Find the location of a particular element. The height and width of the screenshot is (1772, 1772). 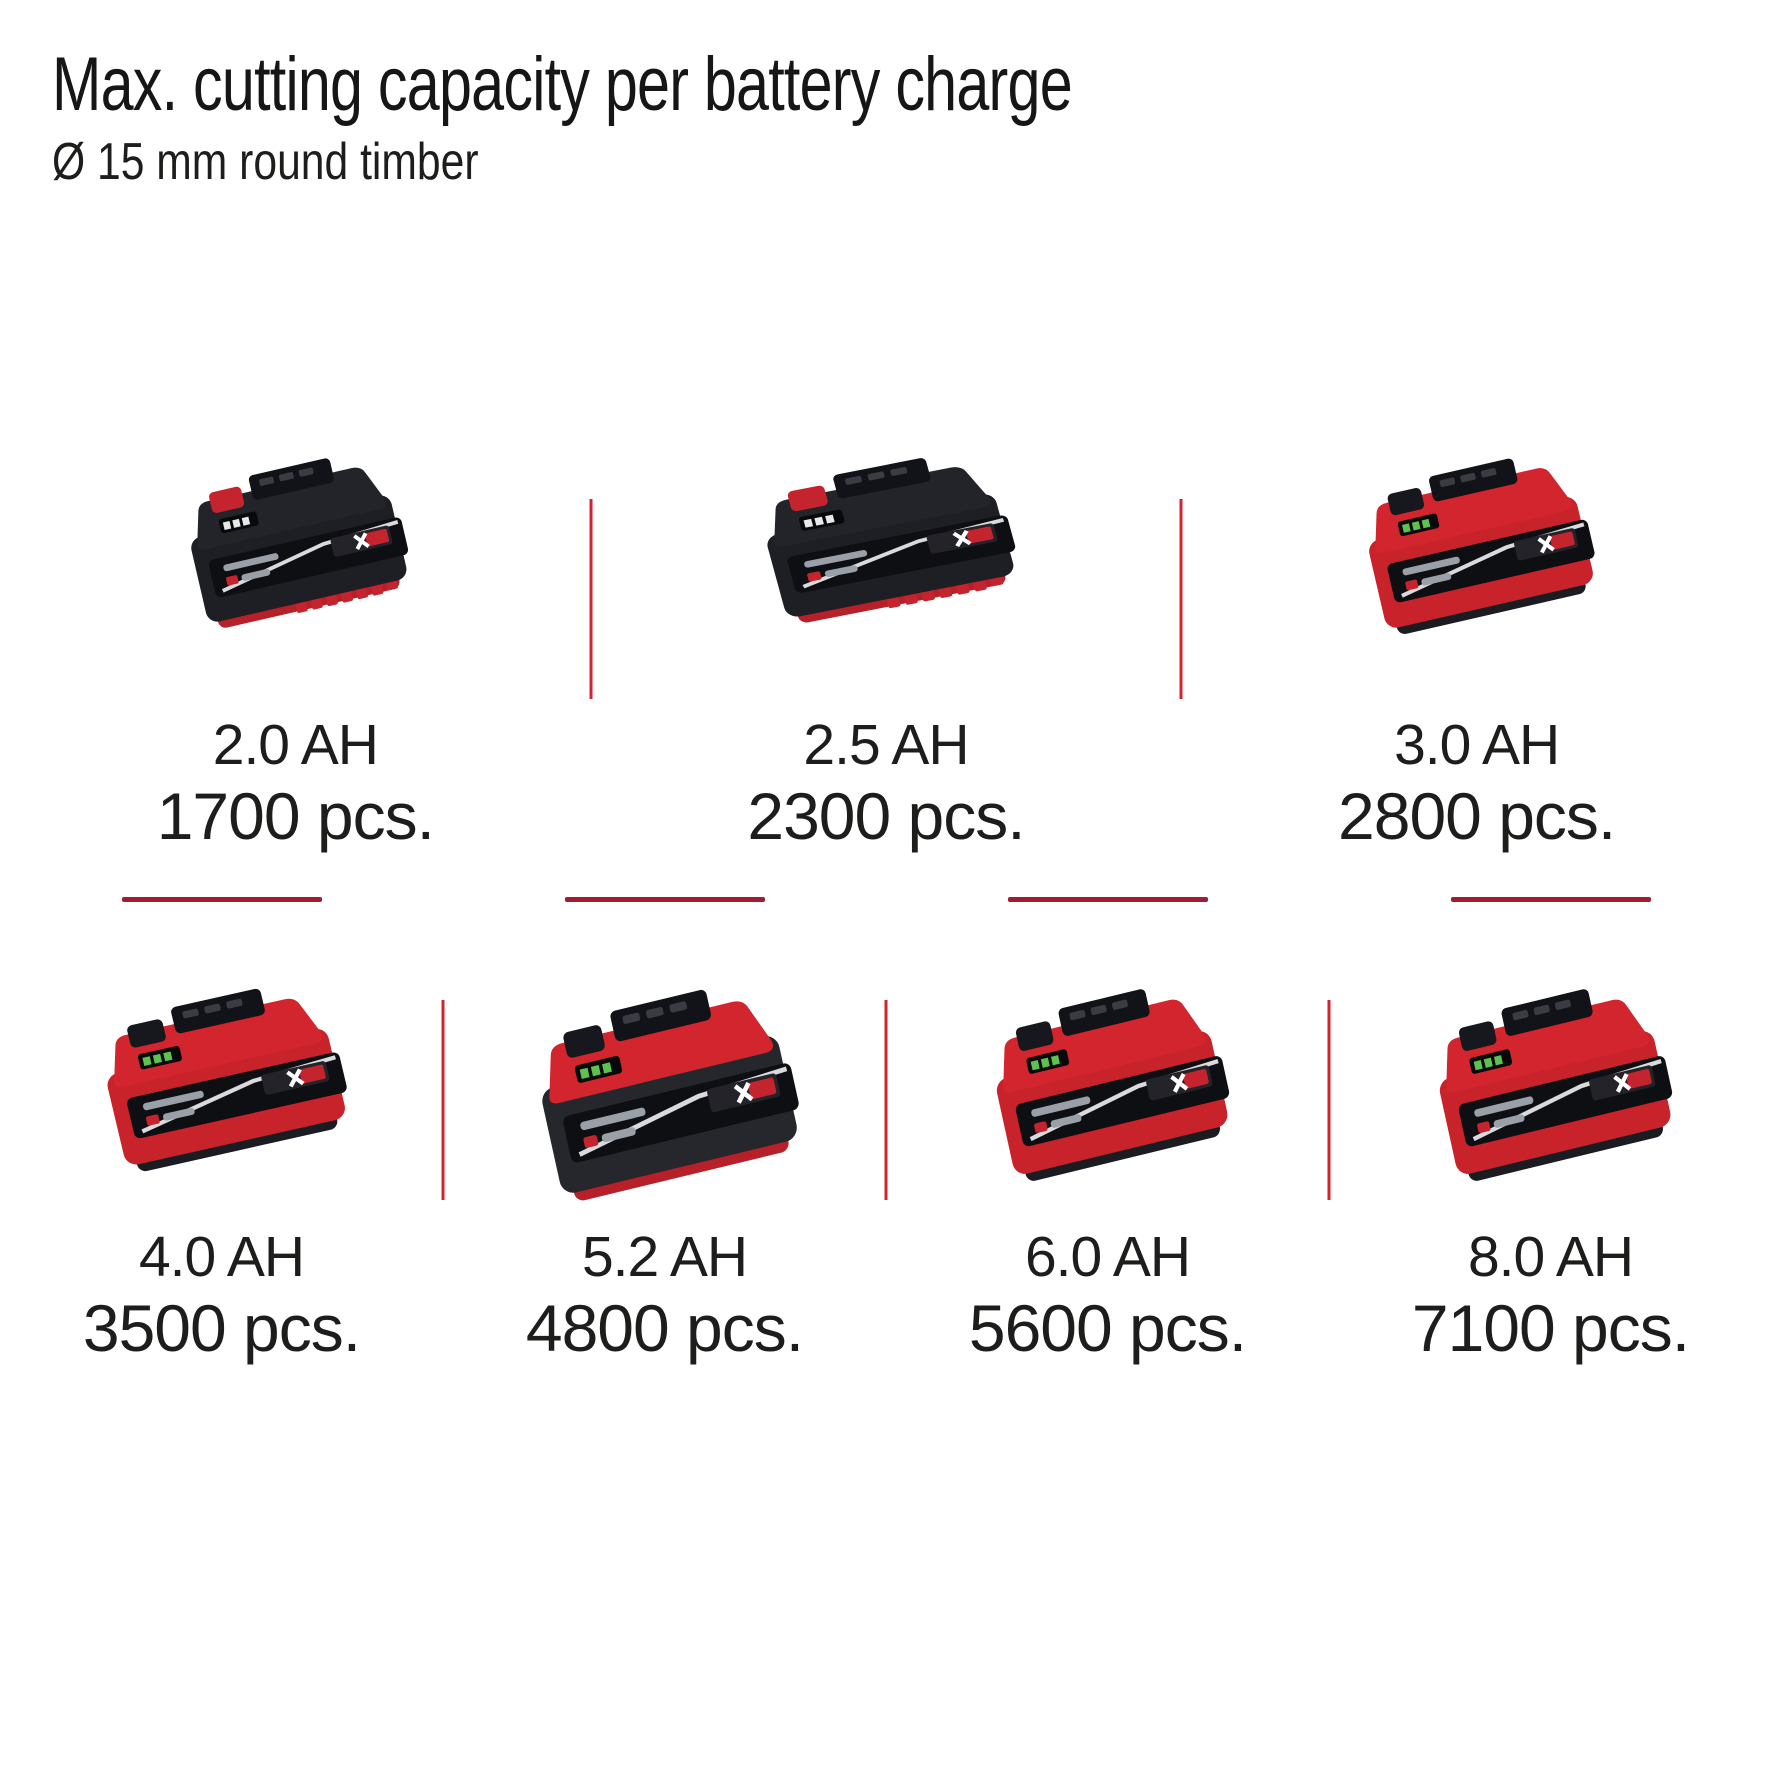

battery-item-3-0-ah: 3.0 AH 2800 pcs. is located at coordinates (1476, 640).